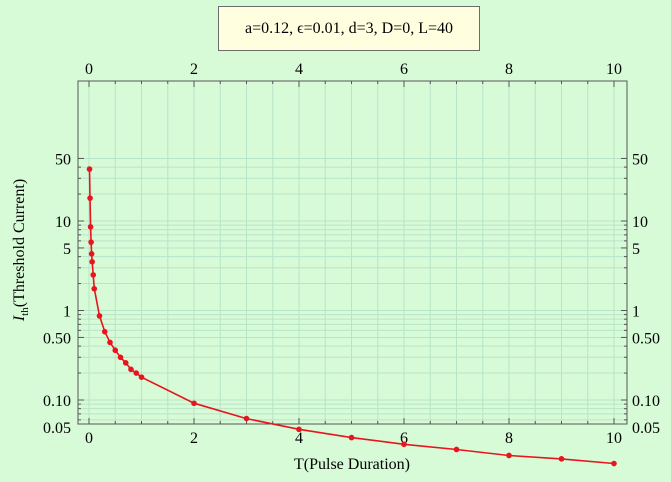  I want to click on y-tick-label-left: 5, so click(67, 249).